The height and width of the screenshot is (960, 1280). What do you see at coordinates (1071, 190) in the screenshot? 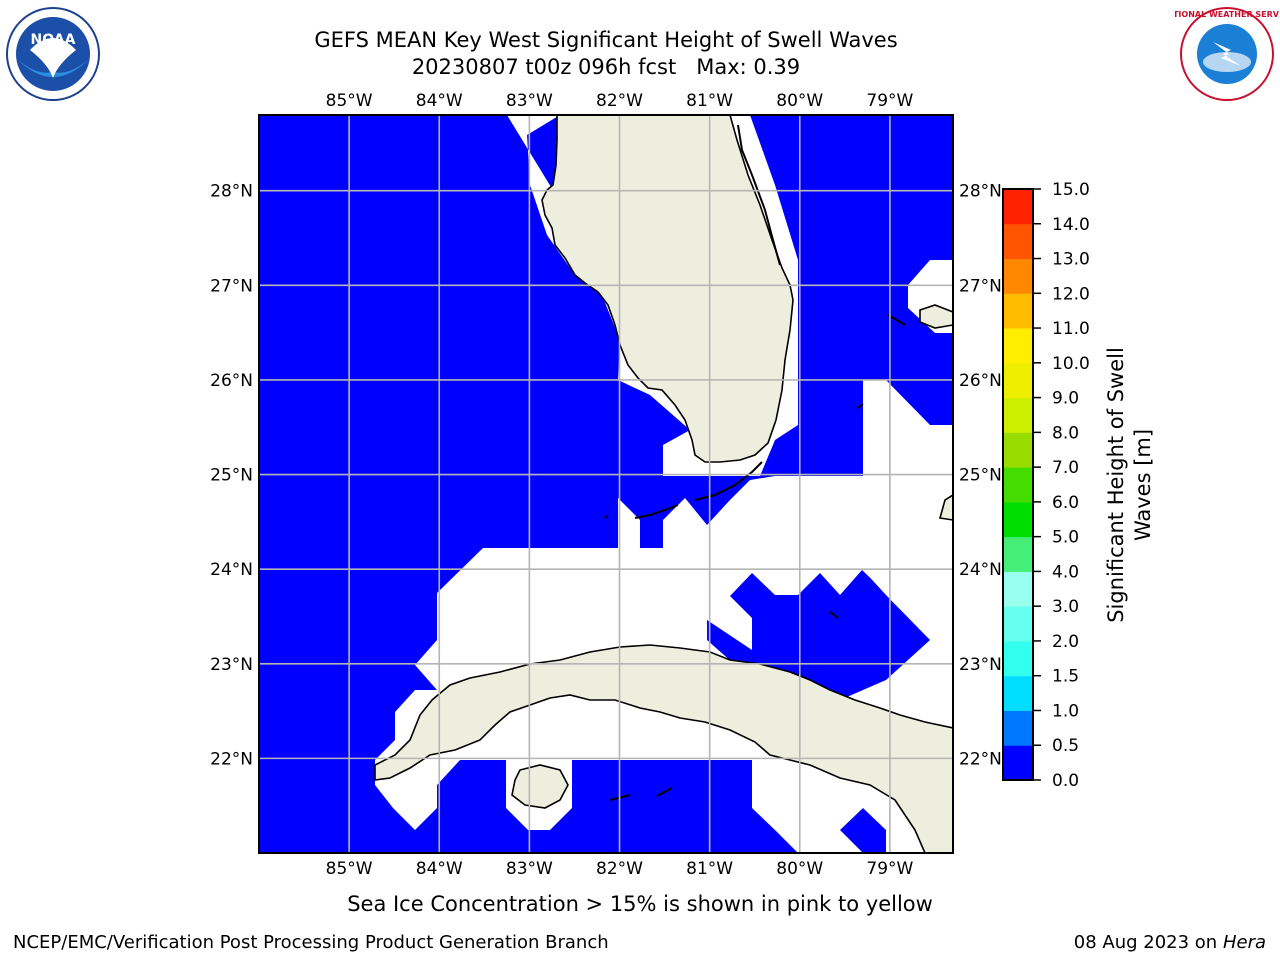
I see `colorbar-tick-label: 15.0` at bounding box center [1071, 190].